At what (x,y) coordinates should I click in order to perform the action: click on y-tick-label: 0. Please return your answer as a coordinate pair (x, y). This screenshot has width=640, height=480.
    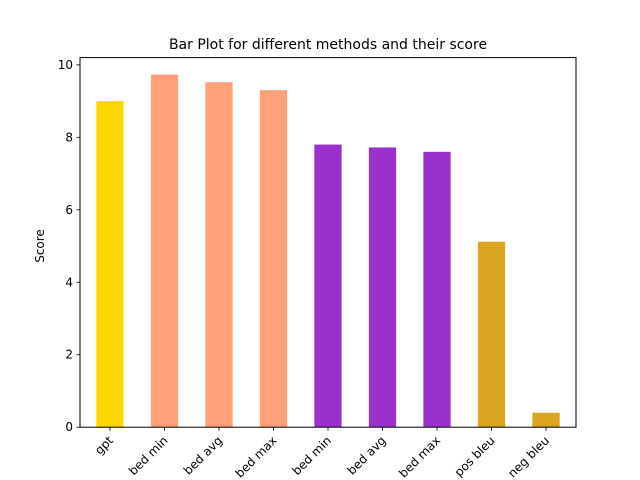
    Looking at the image, I should click on (69, 427).